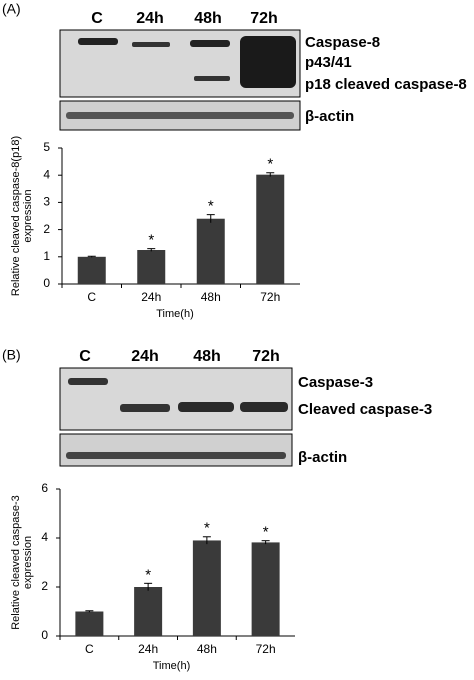  What do you see at coordinates (46, 202) in the screenshot?
I see `y-tick-label: 3` at bounding box center [46, 202].